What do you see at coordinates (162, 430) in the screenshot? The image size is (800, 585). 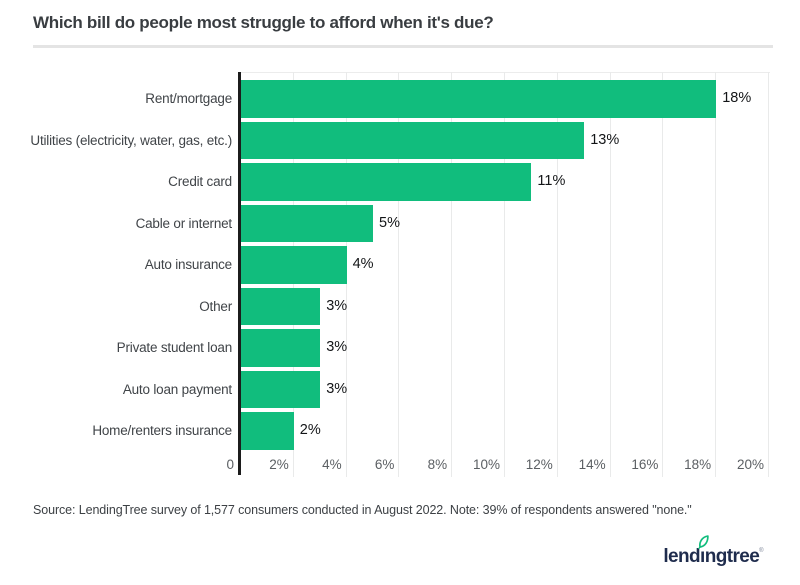 I see `category-label: Home/renters insurance` at bounding box center [162, 430].